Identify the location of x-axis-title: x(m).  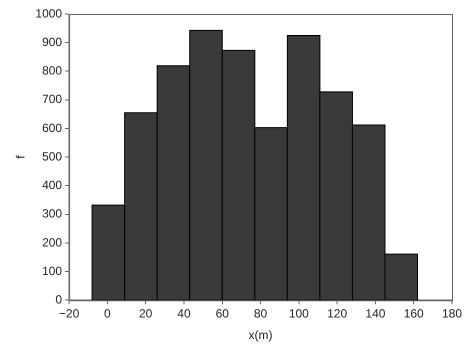
(260, 335).